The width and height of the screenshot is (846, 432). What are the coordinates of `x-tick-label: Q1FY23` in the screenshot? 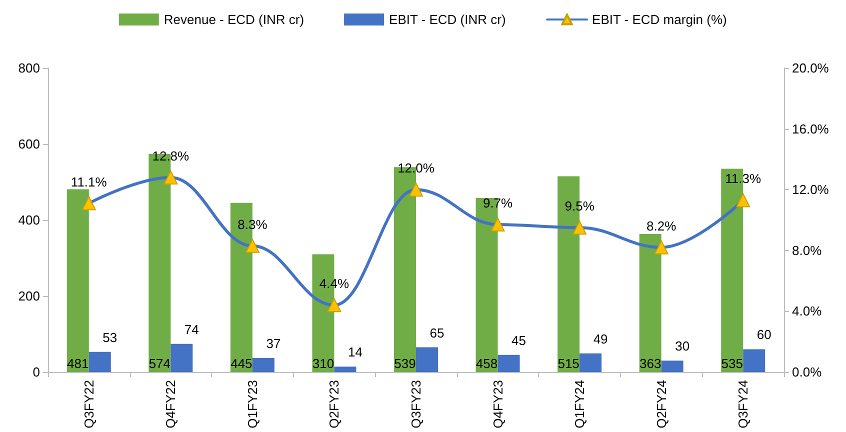 It's located at (252, 404).